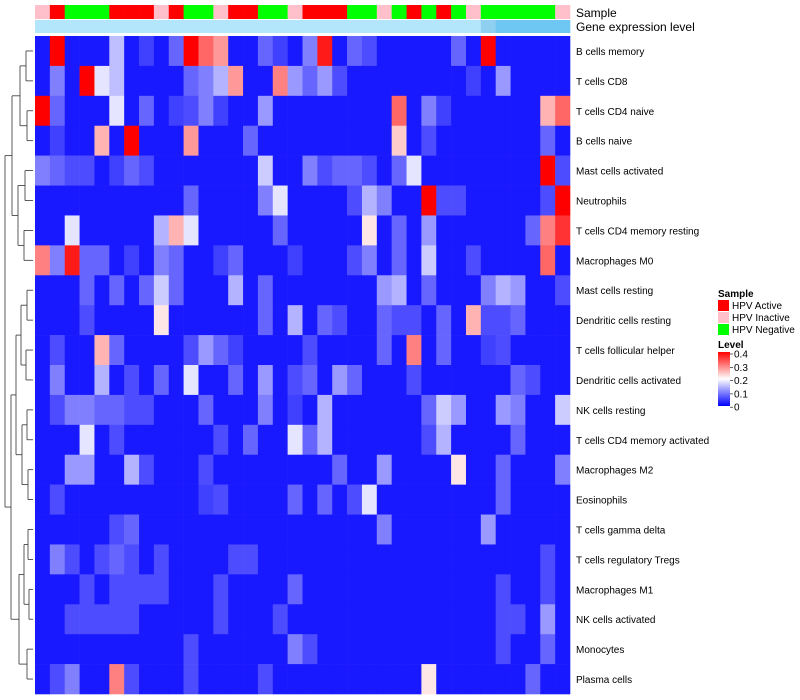  What do you see at coordinates (610, 411) in the screenshot?
I see `row-label: NK cells resting` at bounding box center [610, 411].